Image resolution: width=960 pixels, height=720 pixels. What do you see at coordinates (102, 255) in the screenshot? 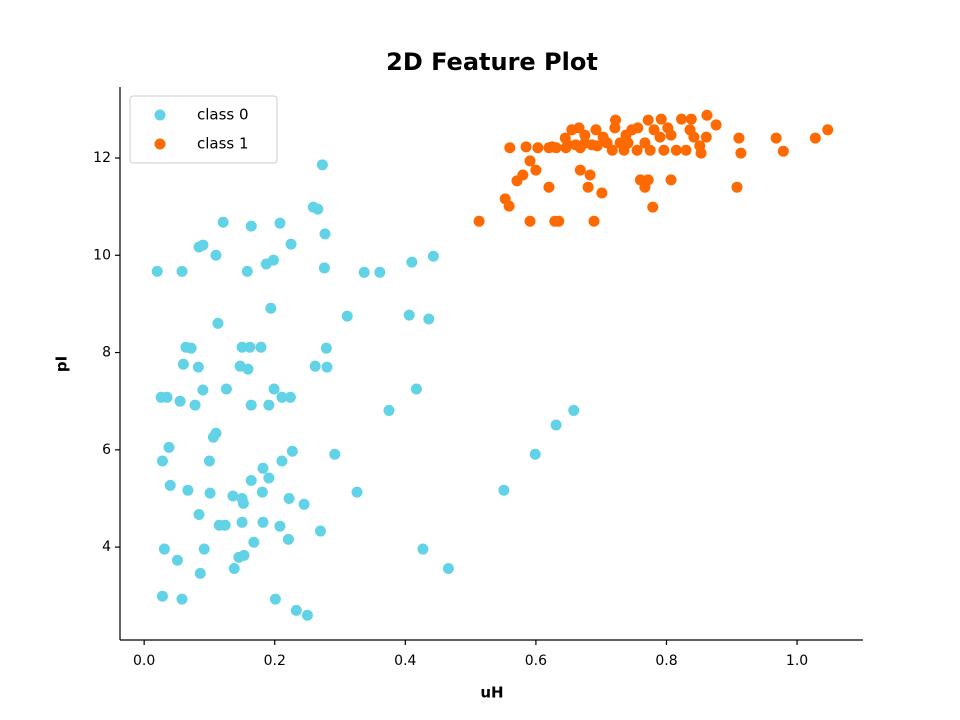
I see `y-tick-label: 10` at bounding box center [102, 255].